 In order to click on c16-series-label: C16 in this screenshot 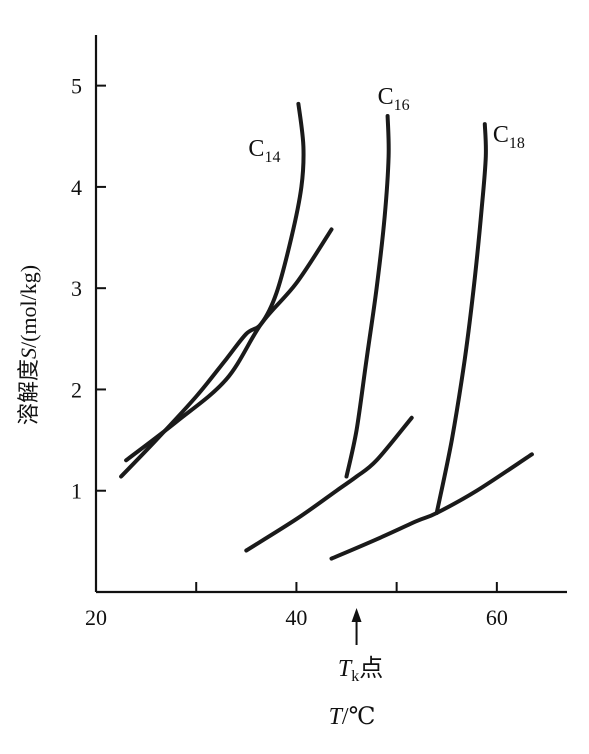, I will do `click(394, 99)`.